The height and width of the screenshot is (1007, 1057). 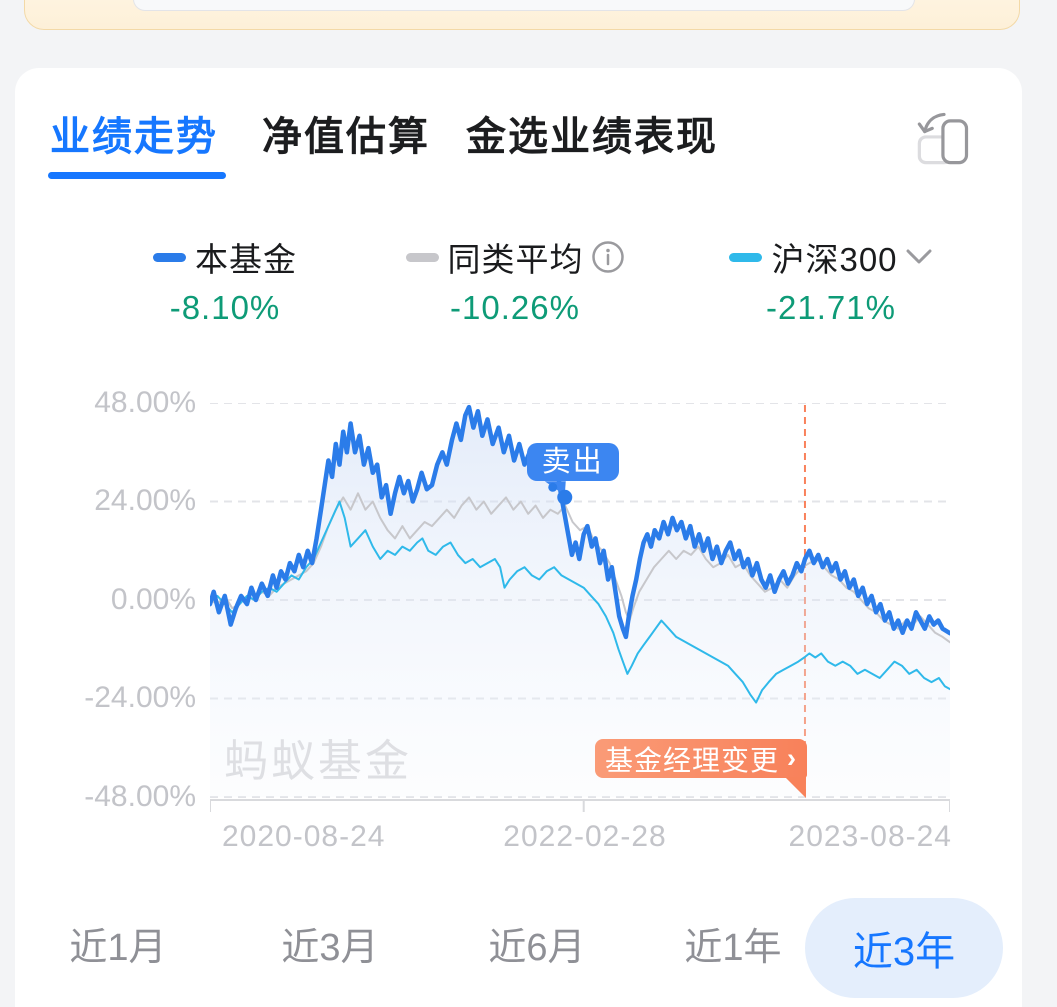 What do you see at coordinates (572, 462) in the screenshot?
I see `sell-marker-tooltip: 卖出` at bounding box center [572, 462].